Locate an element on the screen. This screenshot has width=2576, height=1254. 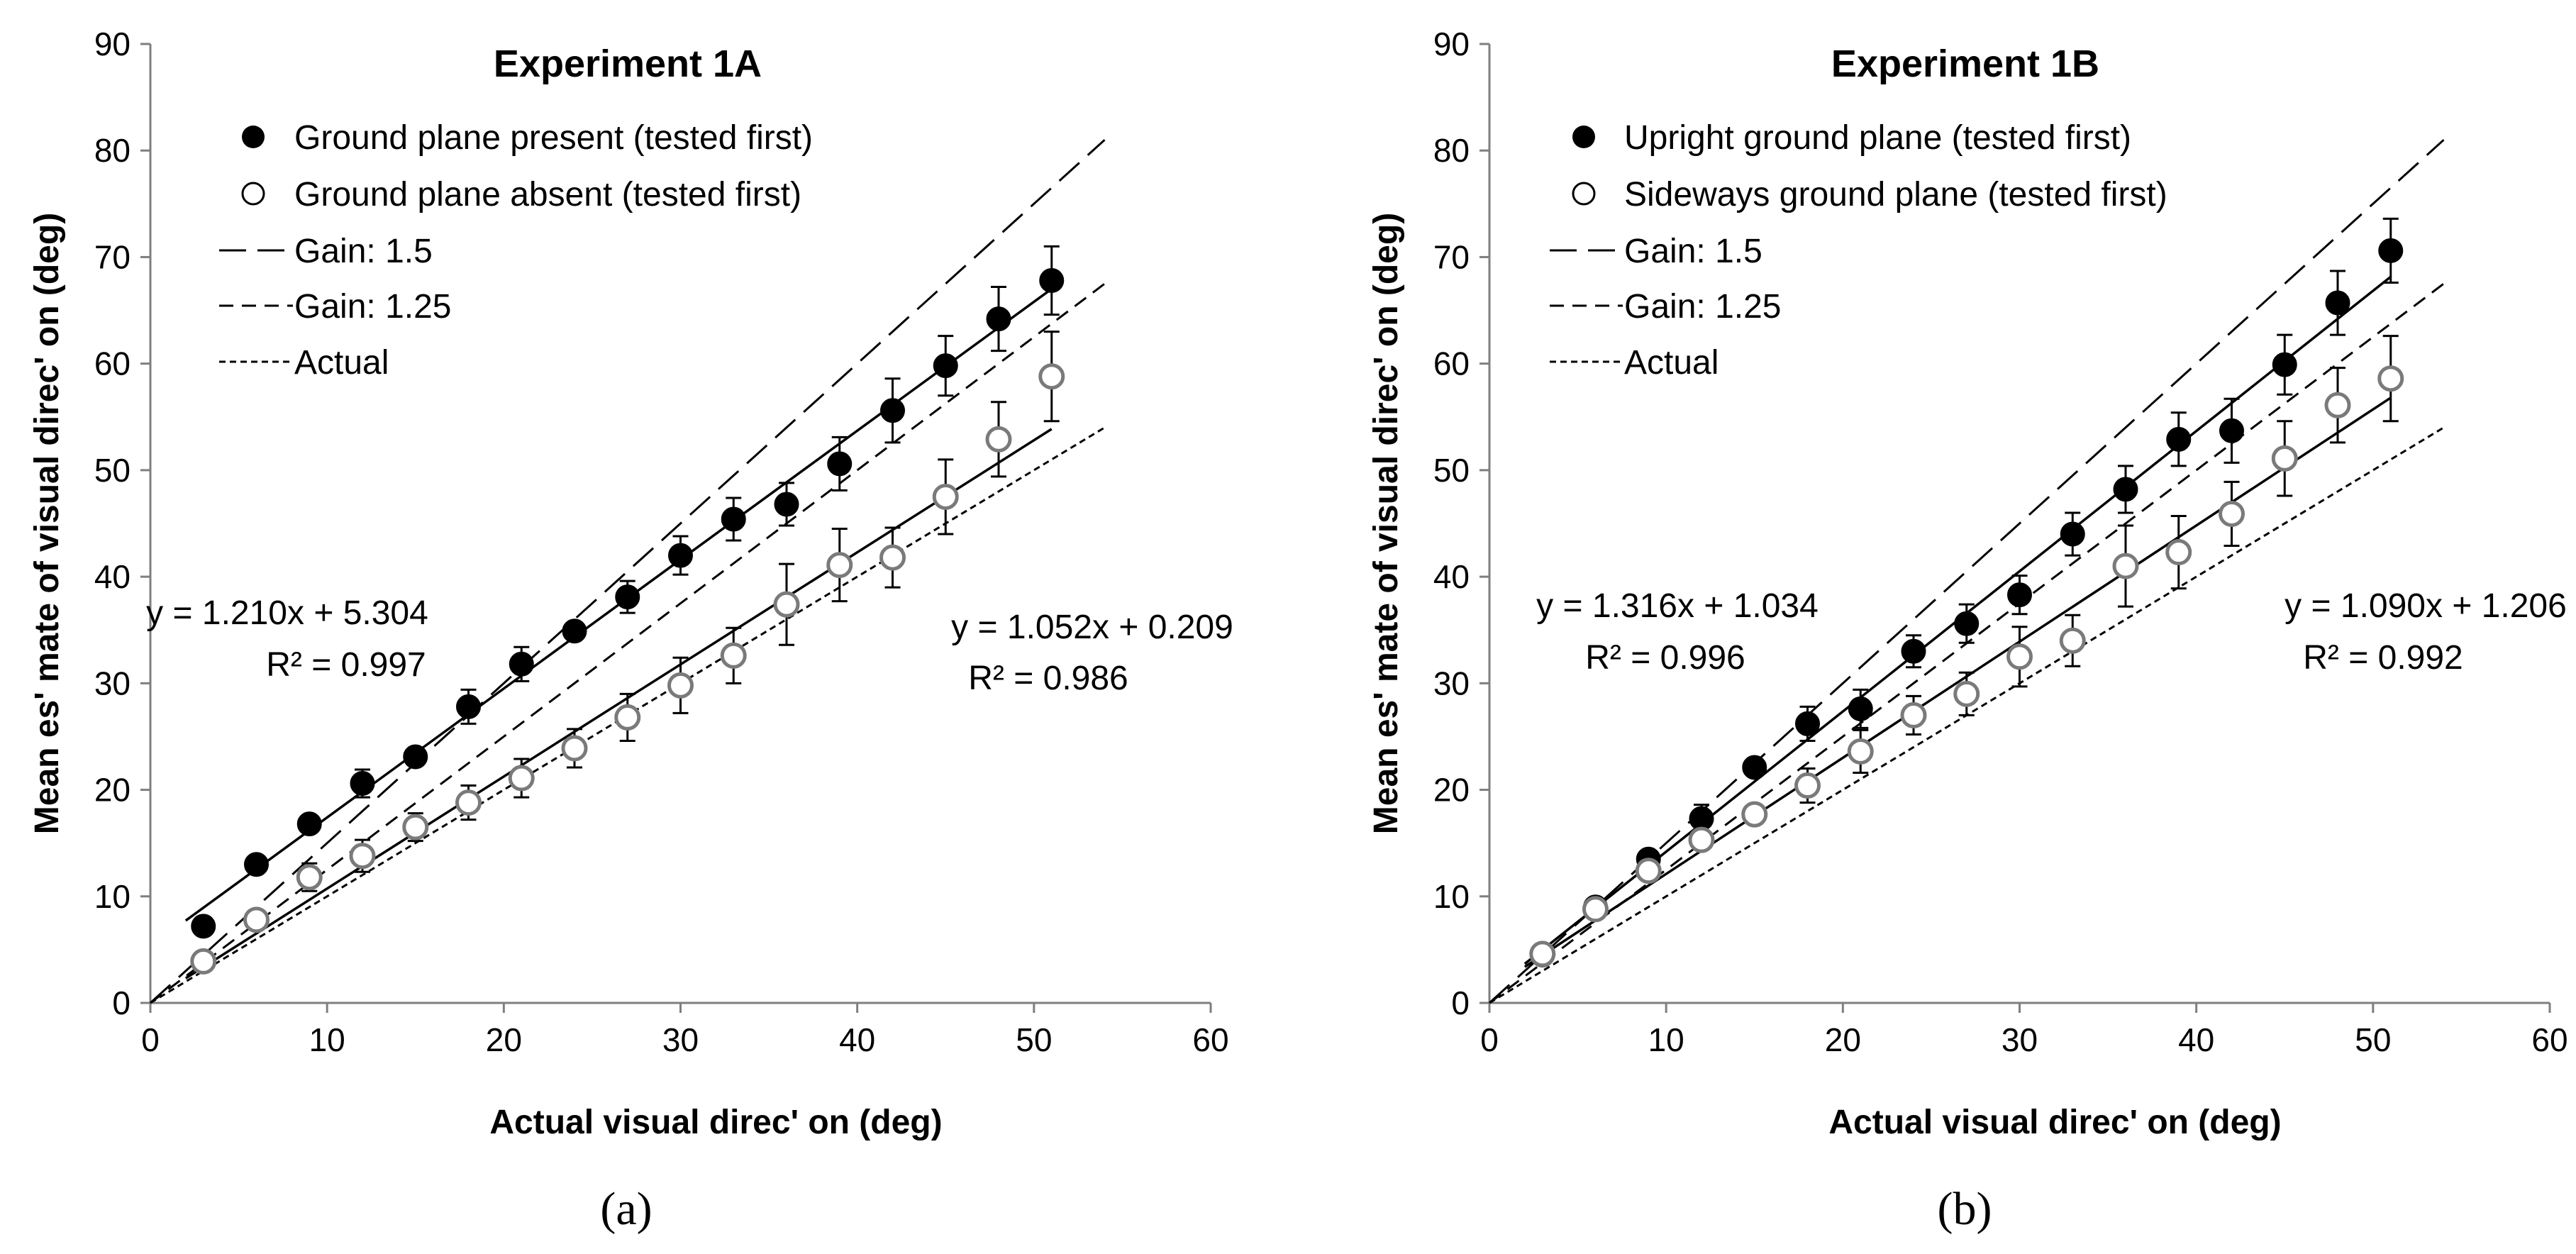
x-tick-label: 10 is located at coordinates (1666, 1040).